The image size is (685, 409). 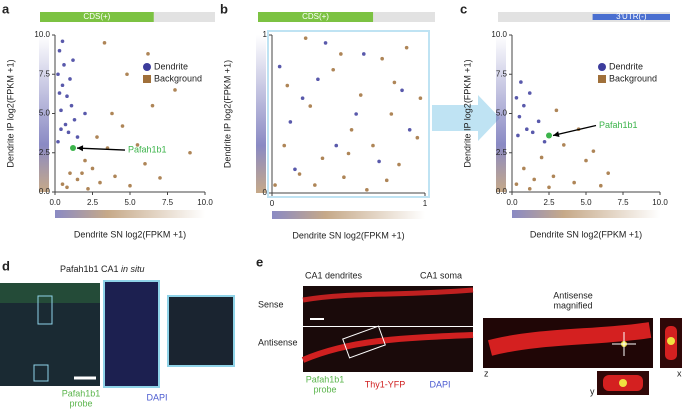 I want to click on legend-label: Background, so click(x=178, y=78).